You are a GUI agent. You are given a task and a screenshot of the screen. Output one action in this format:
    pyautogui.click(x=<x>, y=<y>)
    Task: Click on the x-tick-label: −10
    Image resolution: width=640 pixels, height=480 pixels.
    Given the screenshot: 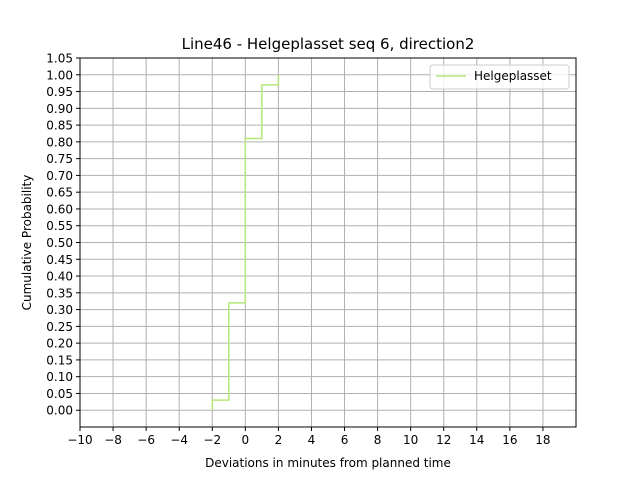 What is the action you would take?
    pyautogui.click(x=79, y=440)
    